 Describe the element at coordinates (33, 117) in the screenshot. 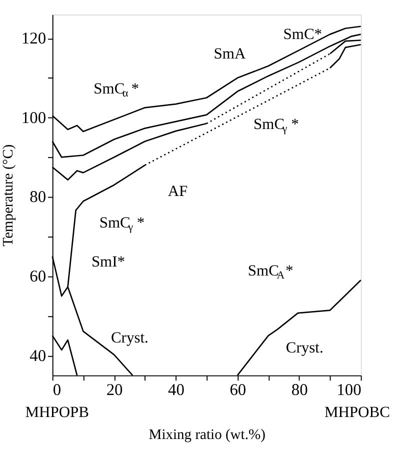

I see `y-tick-label: 100` at that location.